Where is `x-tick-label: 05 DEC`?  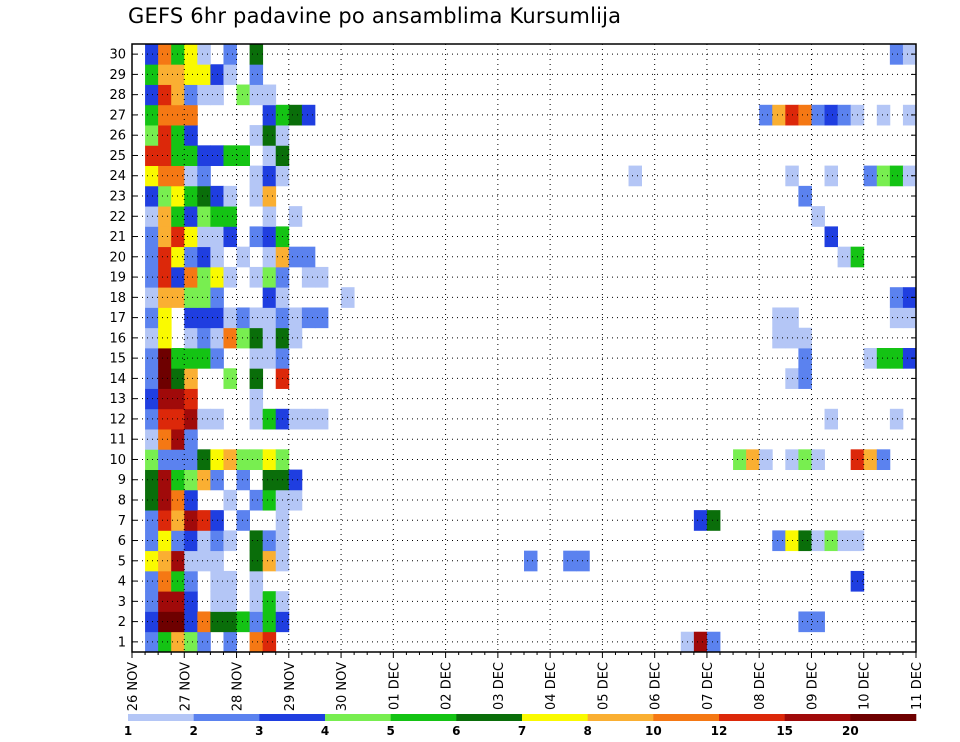 x-tick-label: 05 DEC is located at coordinates (603, 686).